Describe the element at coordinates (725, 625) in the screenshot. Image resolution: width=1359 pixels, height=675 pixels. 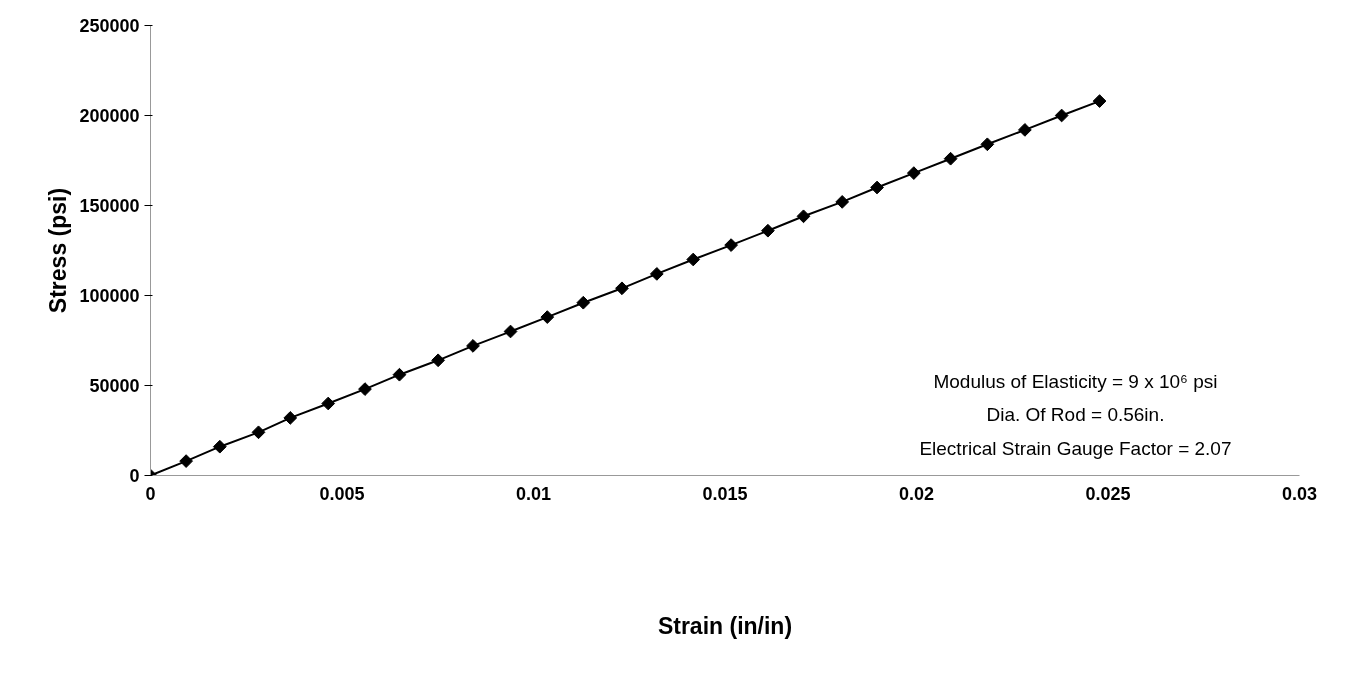
I see `x-axis-title: Strain (in/in)` at that location.